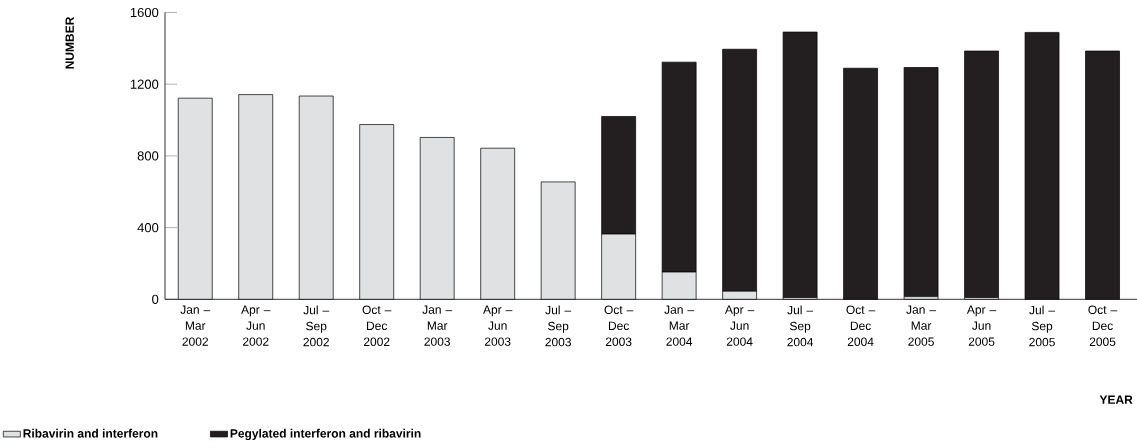 Image resolution: width=1137 pixels, height=448 pixels. I want to click on y-tick-label: 0, so click(155, 299).